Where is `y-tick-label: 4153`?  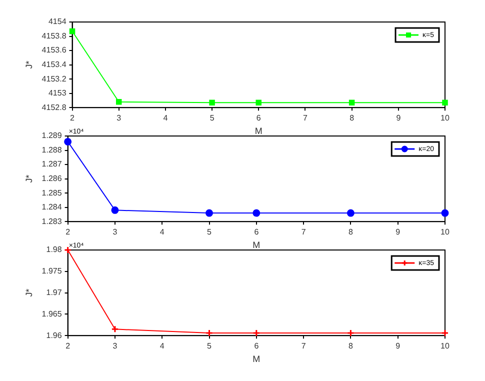
y-tick-label: 4153 is located at coordinates (57, 93).